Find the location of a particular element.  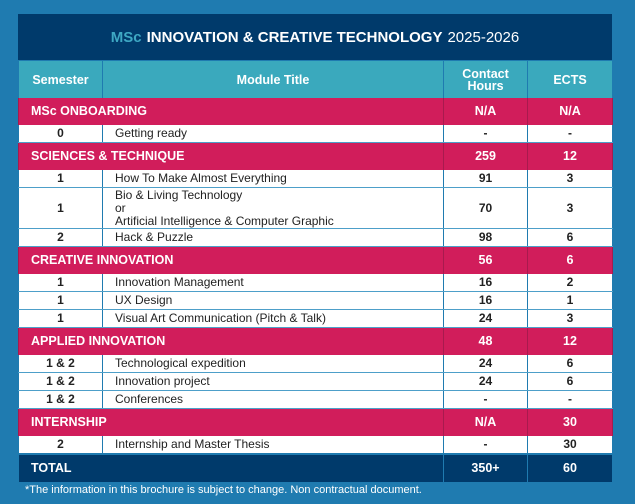

module-row: 2 Internship and Master Thesis -30 is located at coordinates (315, 445).